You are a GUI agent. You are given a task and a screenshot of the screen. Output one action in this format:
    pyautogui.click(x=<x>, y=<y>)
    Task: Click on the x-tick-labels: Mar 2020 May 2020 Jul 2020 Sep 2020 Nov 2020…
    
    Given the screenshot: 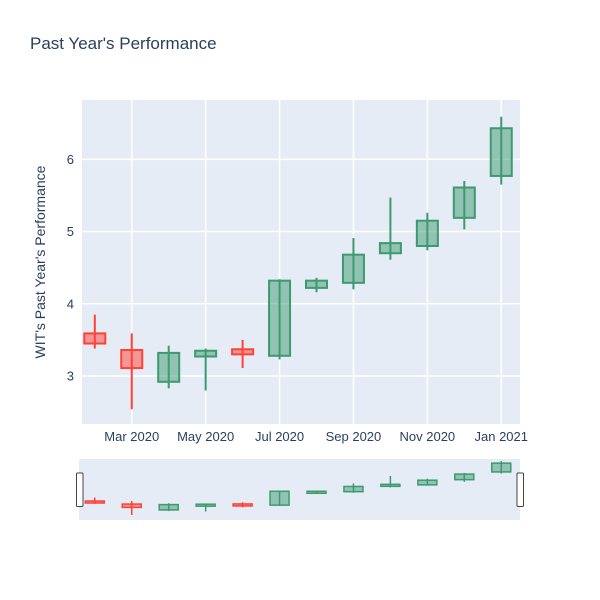 What is the action you would take?
    pyautogui.click(x=316, y=436)
    